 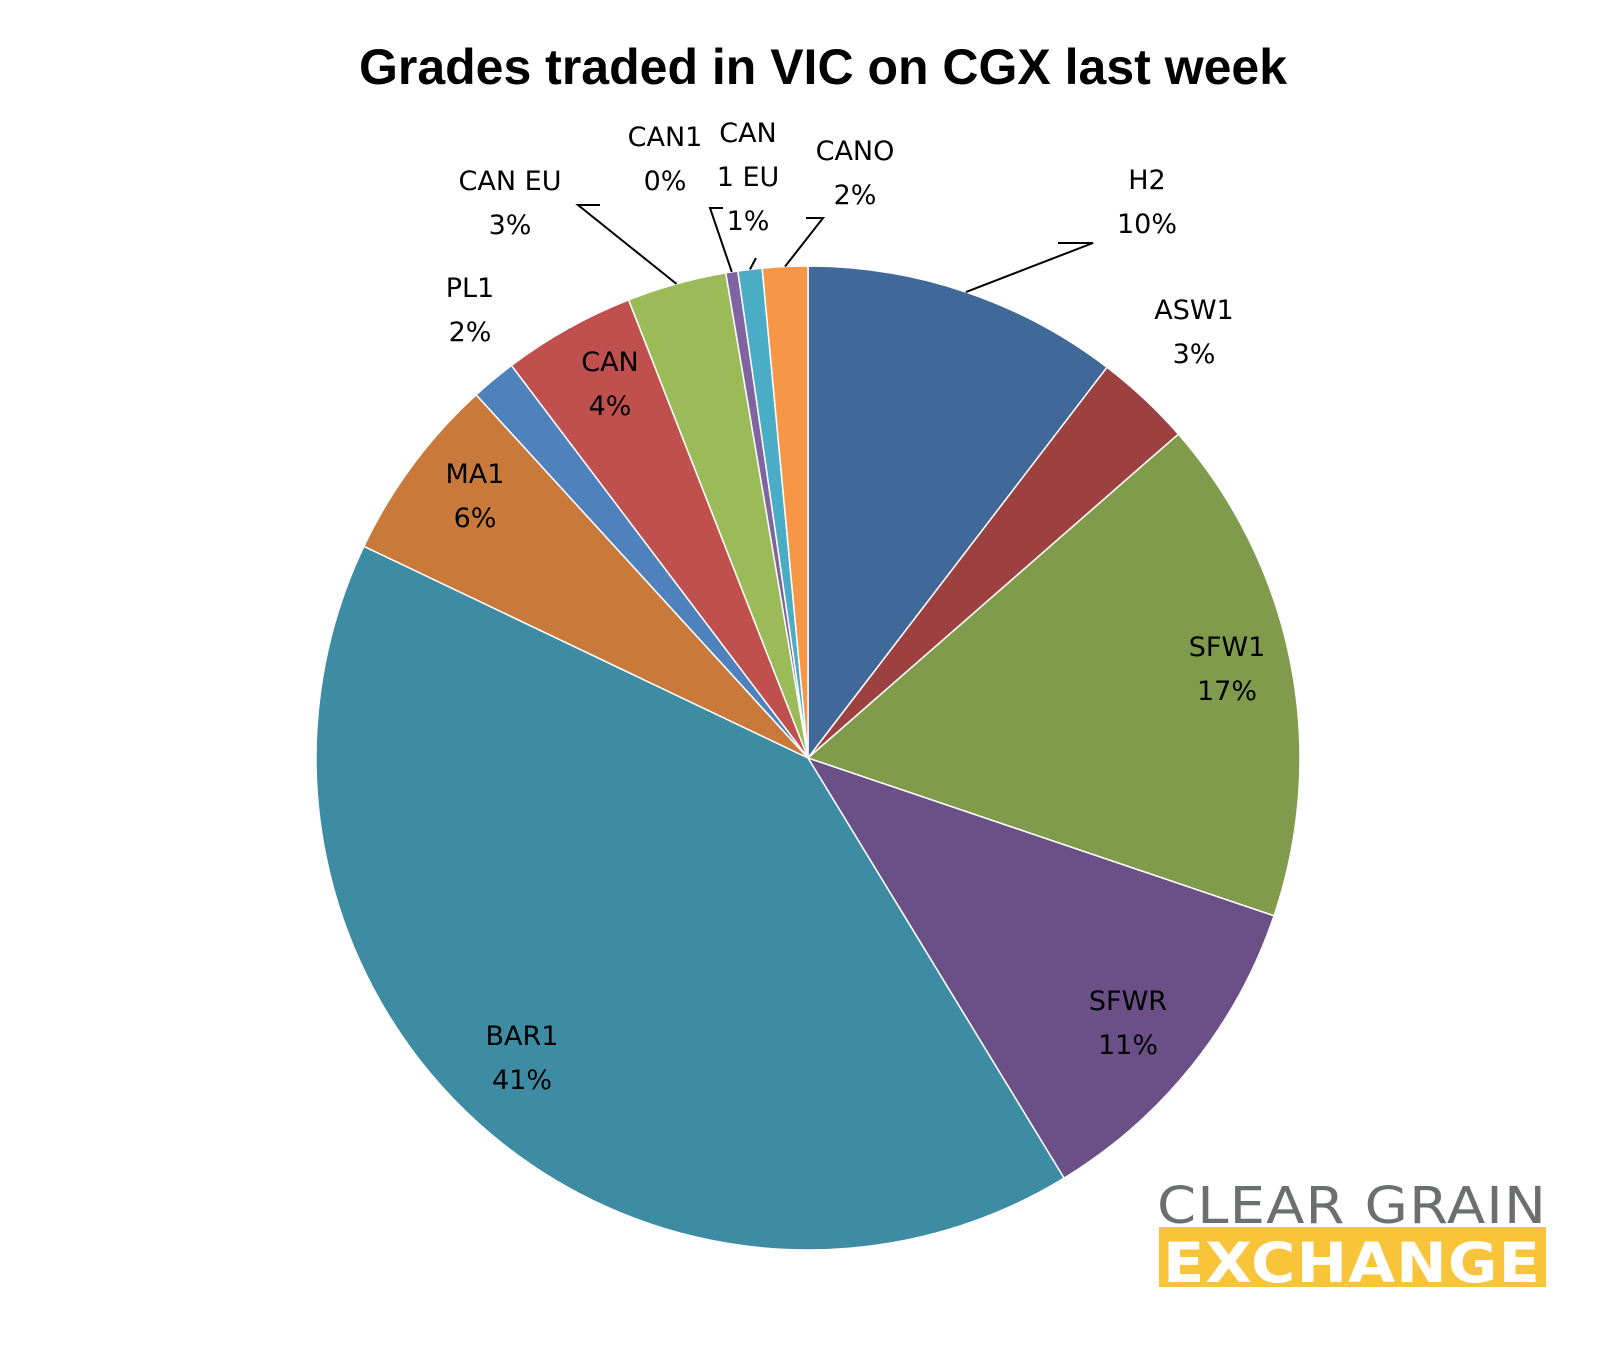 What do you see at coordinates (510, 203) in the screenshot?
I see `slice-label: CAN EU 3%` at bounding box center [510, 203].